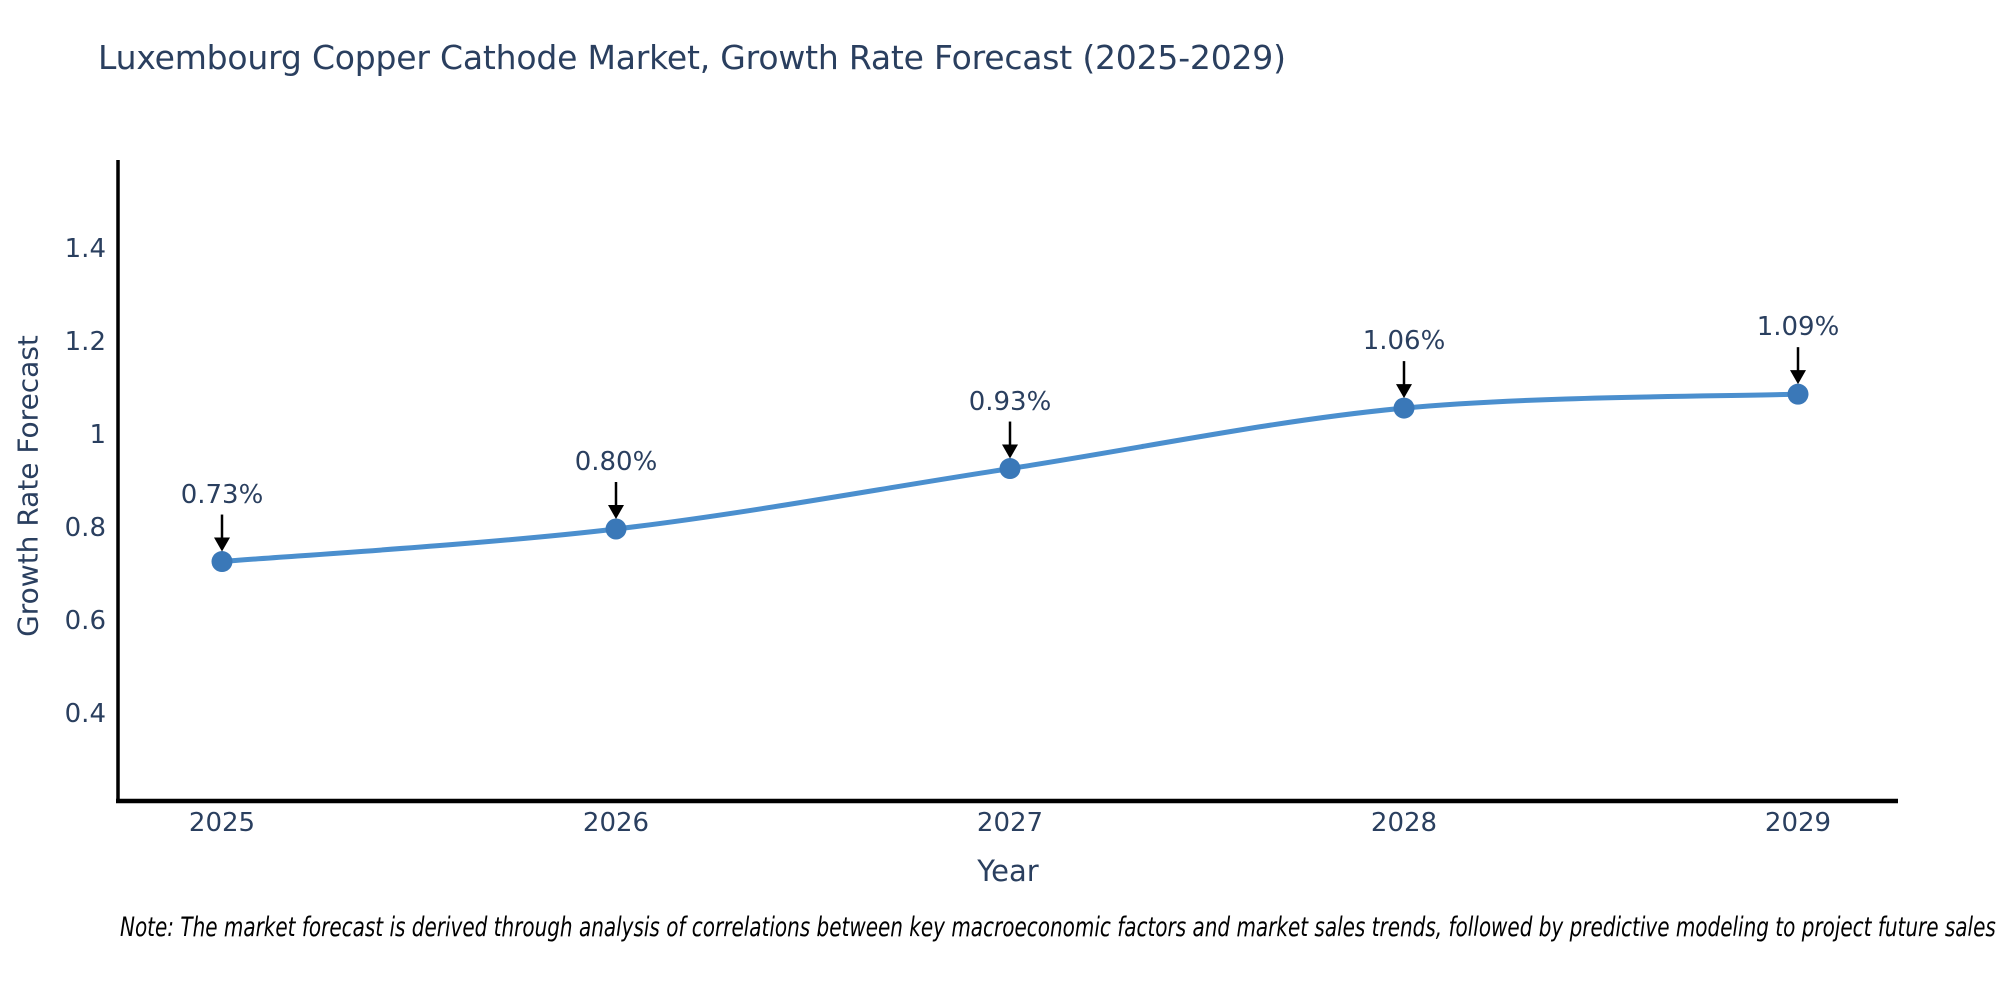  Describe the element at coordinates (1008, 871) in the screenshot. I see `x-axis-title: Year` at that location.